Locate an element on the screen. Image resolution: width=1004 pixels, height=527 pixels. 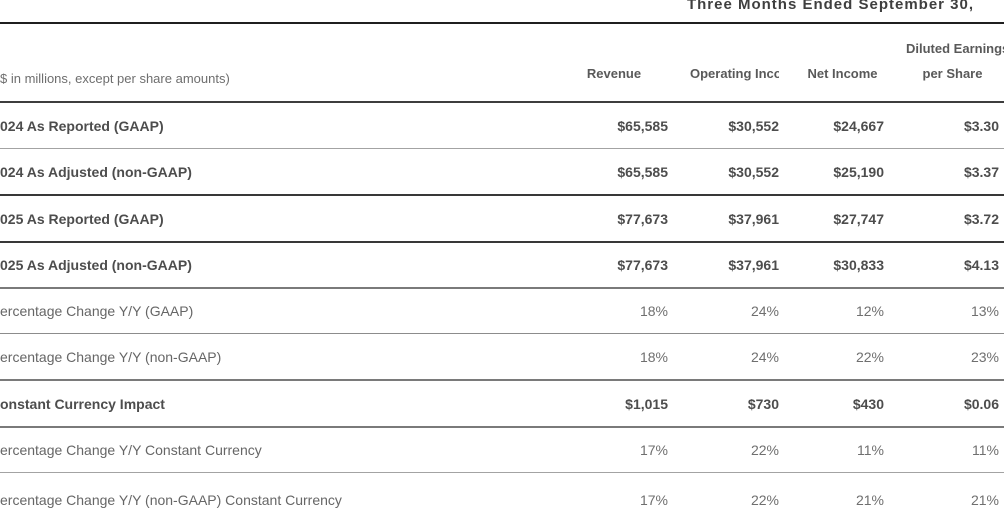
value-diluted-eps: 13% is located at coordinates (984, 311).